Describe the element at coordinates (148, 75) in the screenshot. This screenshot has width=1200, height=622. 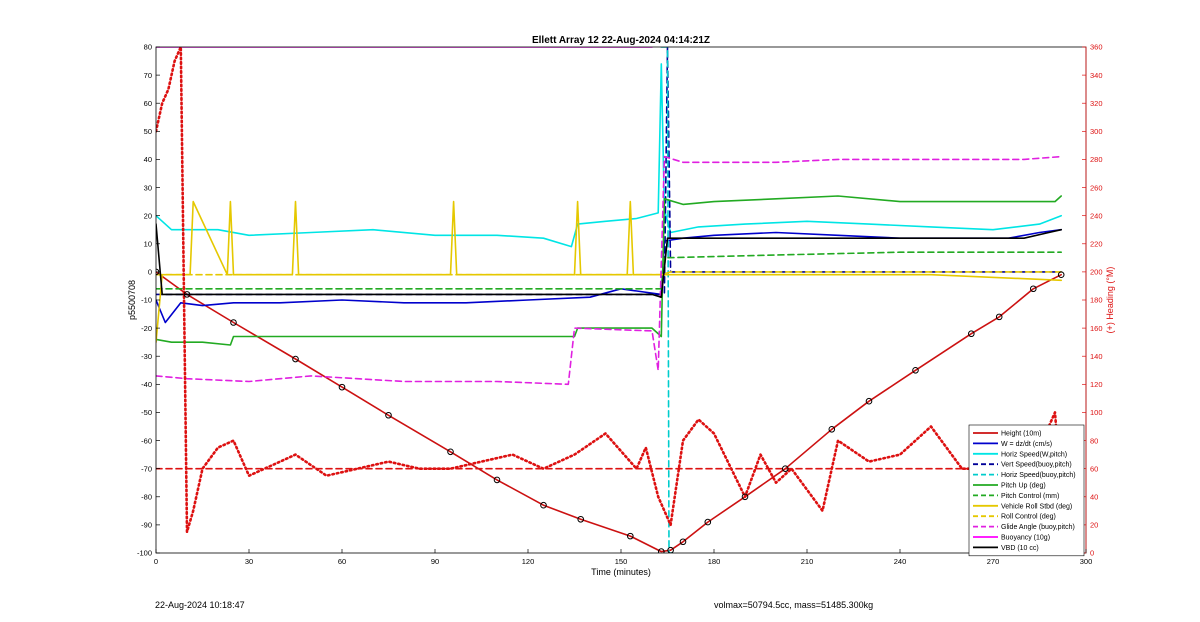
I see `y-tick-left-label: 70` at that location.